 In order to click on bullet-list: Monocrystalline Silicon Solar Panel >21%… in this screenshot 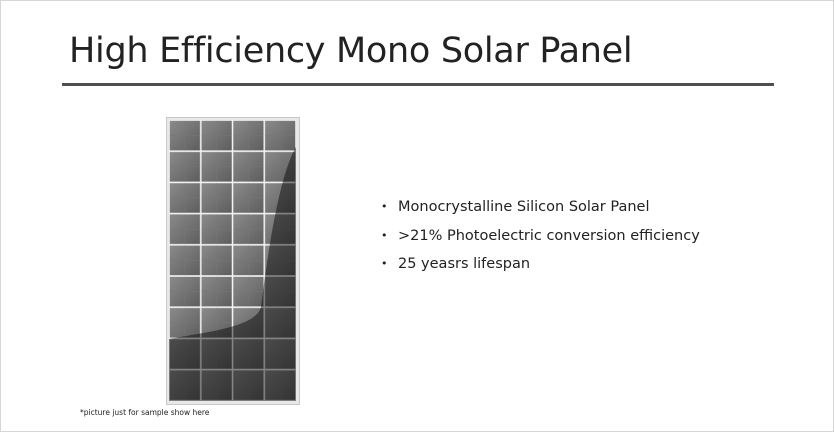, I will do `click(540, 238)`.